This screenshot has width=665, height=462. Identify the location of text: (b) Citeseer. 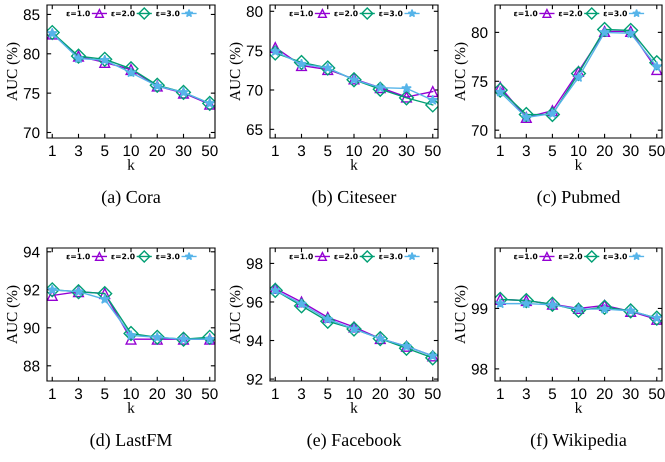
(354, 198).